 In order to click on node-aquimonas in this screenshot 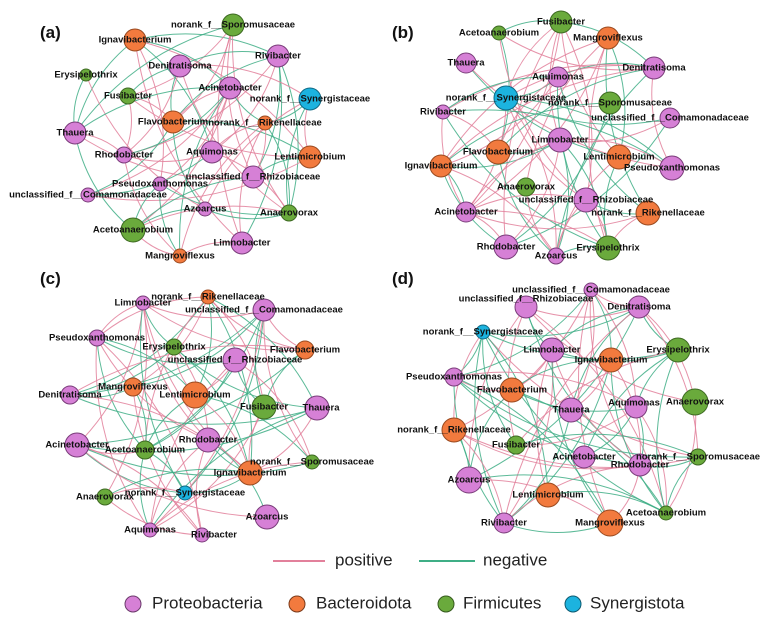, I will do `click(150, 530)`.